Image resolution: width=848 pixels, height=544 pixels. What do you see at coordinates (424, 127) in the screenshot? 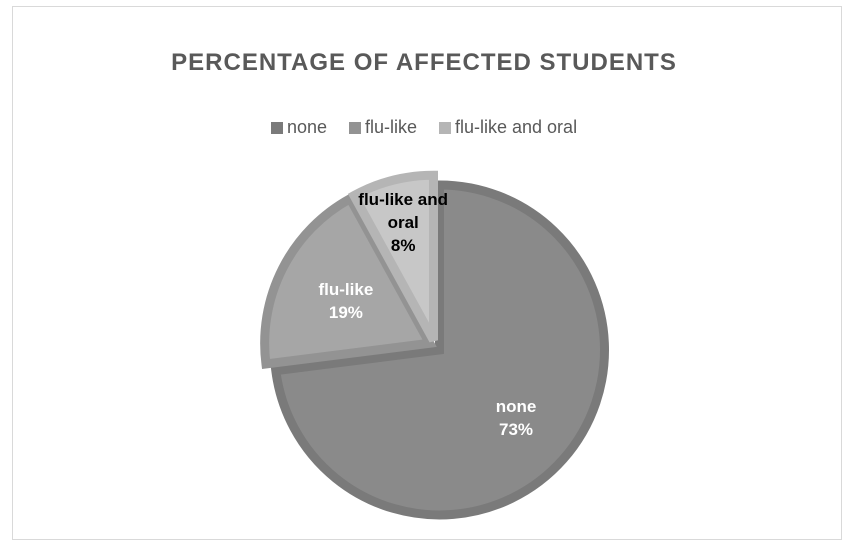
I see `legend: none flu-like flu-like and oral` at bounding box center [424, 127].